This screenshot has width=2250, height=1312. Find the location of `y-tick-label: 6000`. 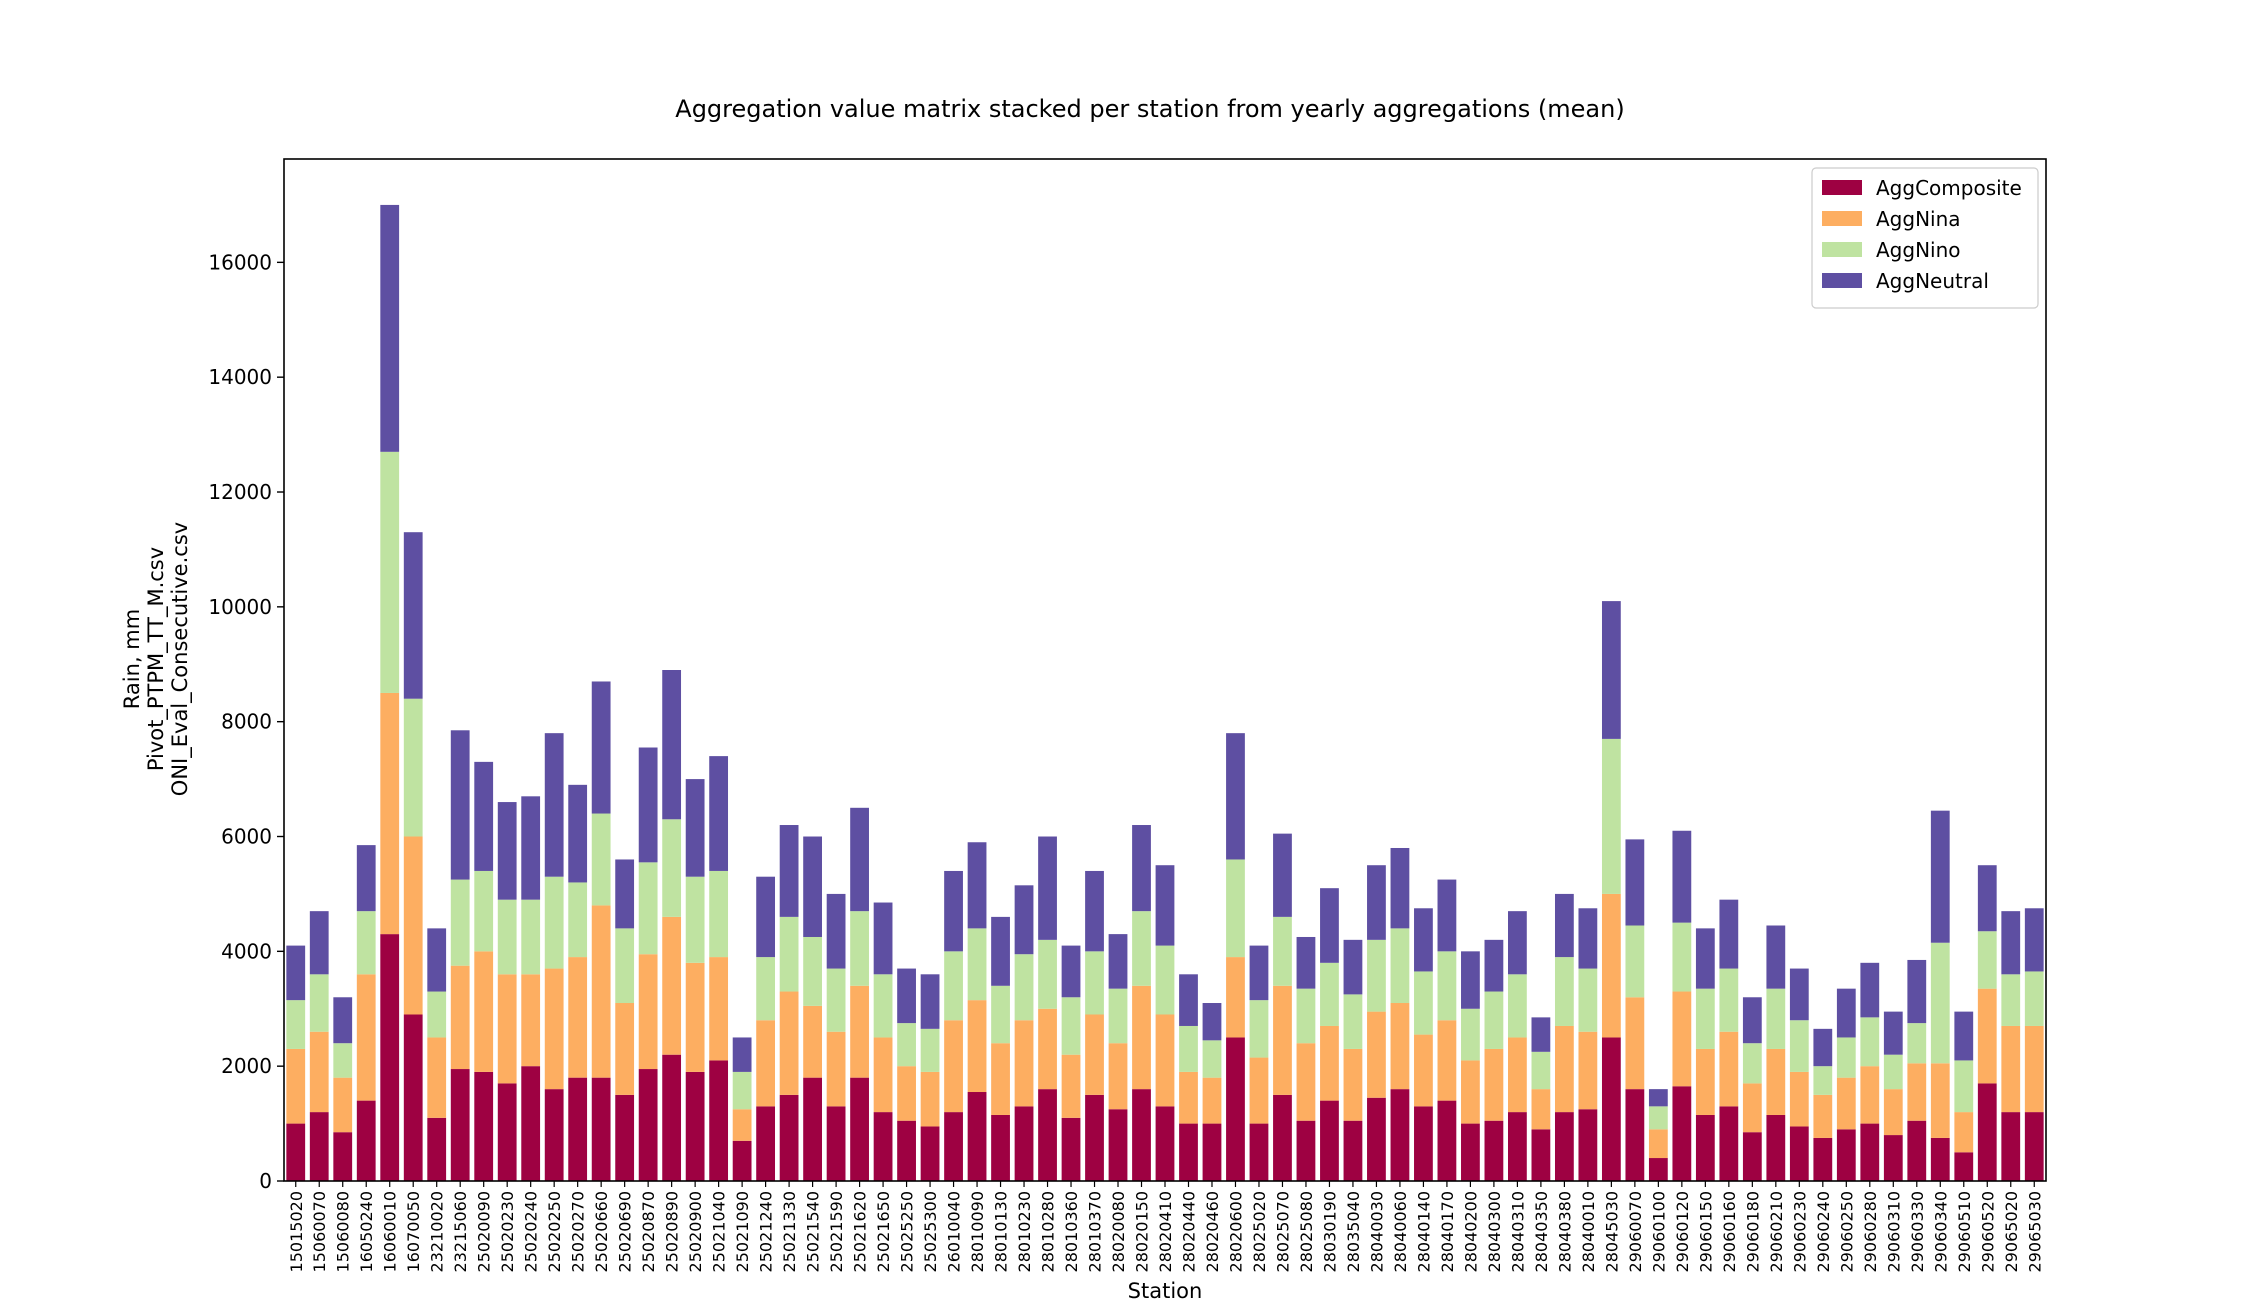

y-tick-label: 6000 is located at coordinates (246, 837).